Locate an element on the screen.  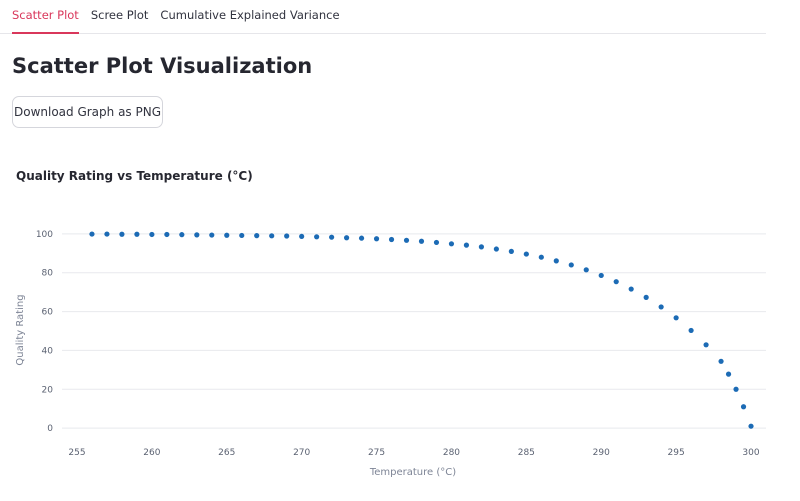
y-tick-label: 80 is located at coordinates (48, 274).